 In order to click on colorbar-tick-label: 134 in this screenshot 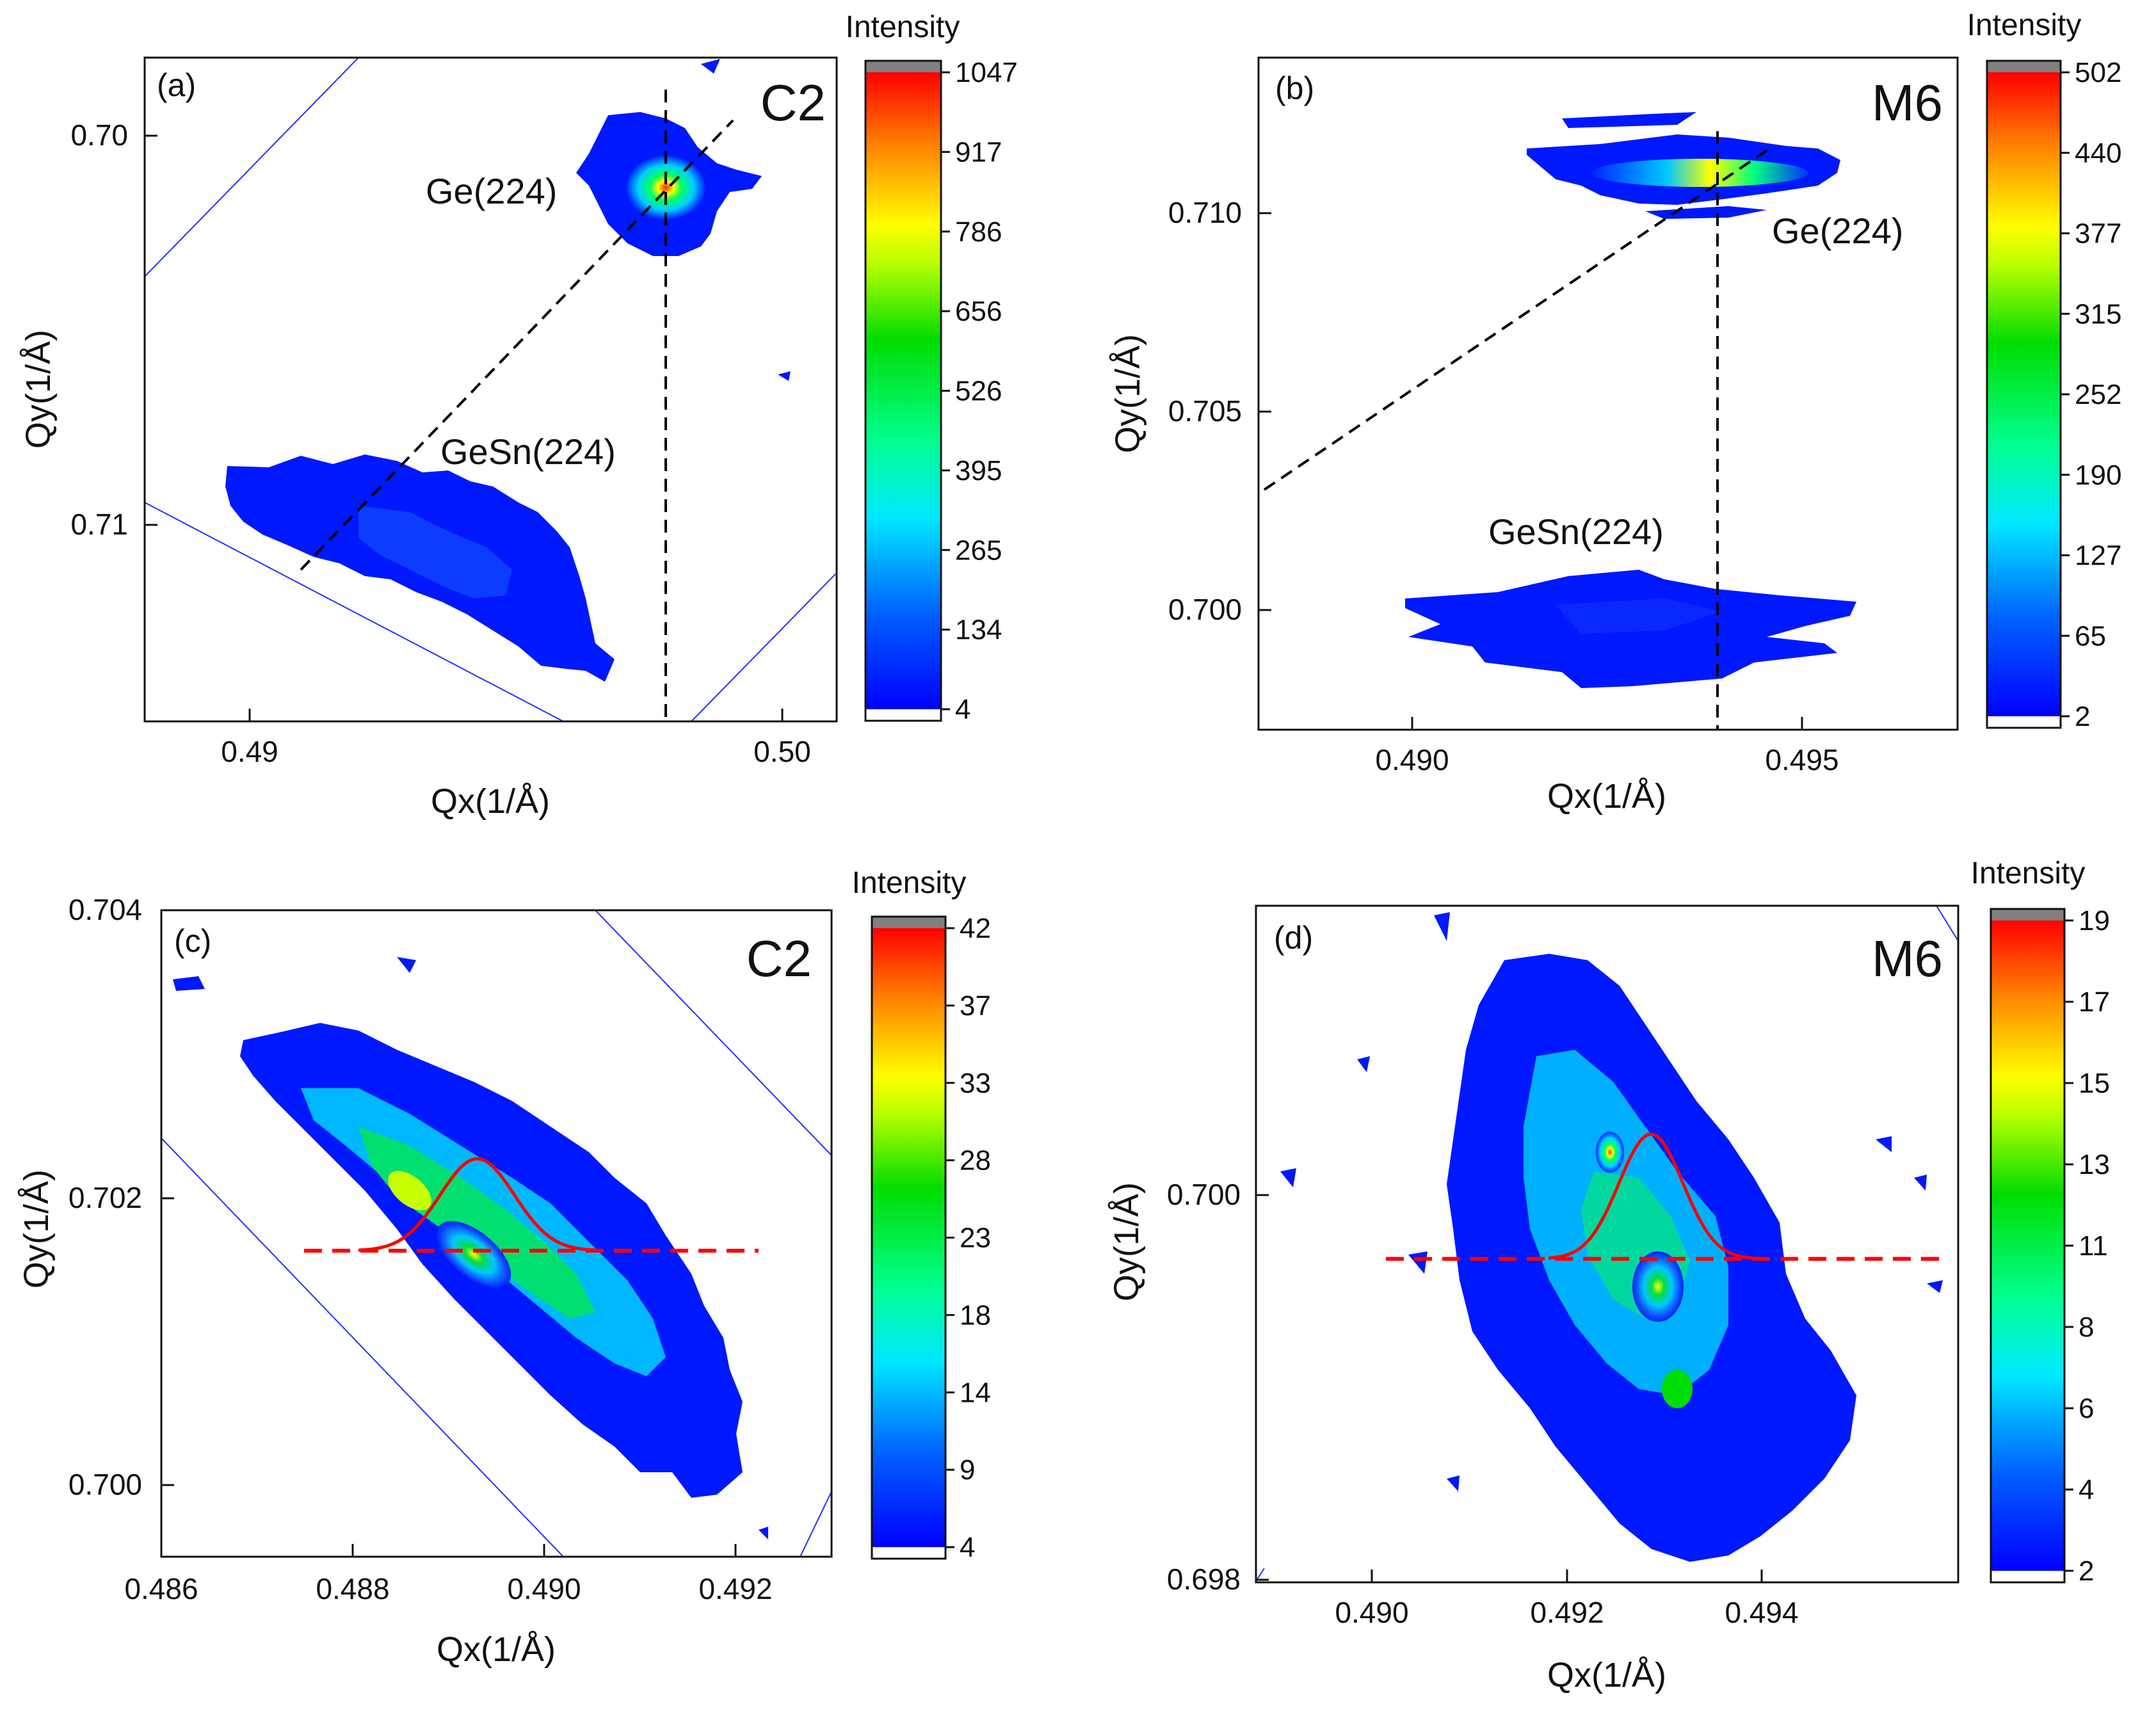, I will do `click(978, 630)`.